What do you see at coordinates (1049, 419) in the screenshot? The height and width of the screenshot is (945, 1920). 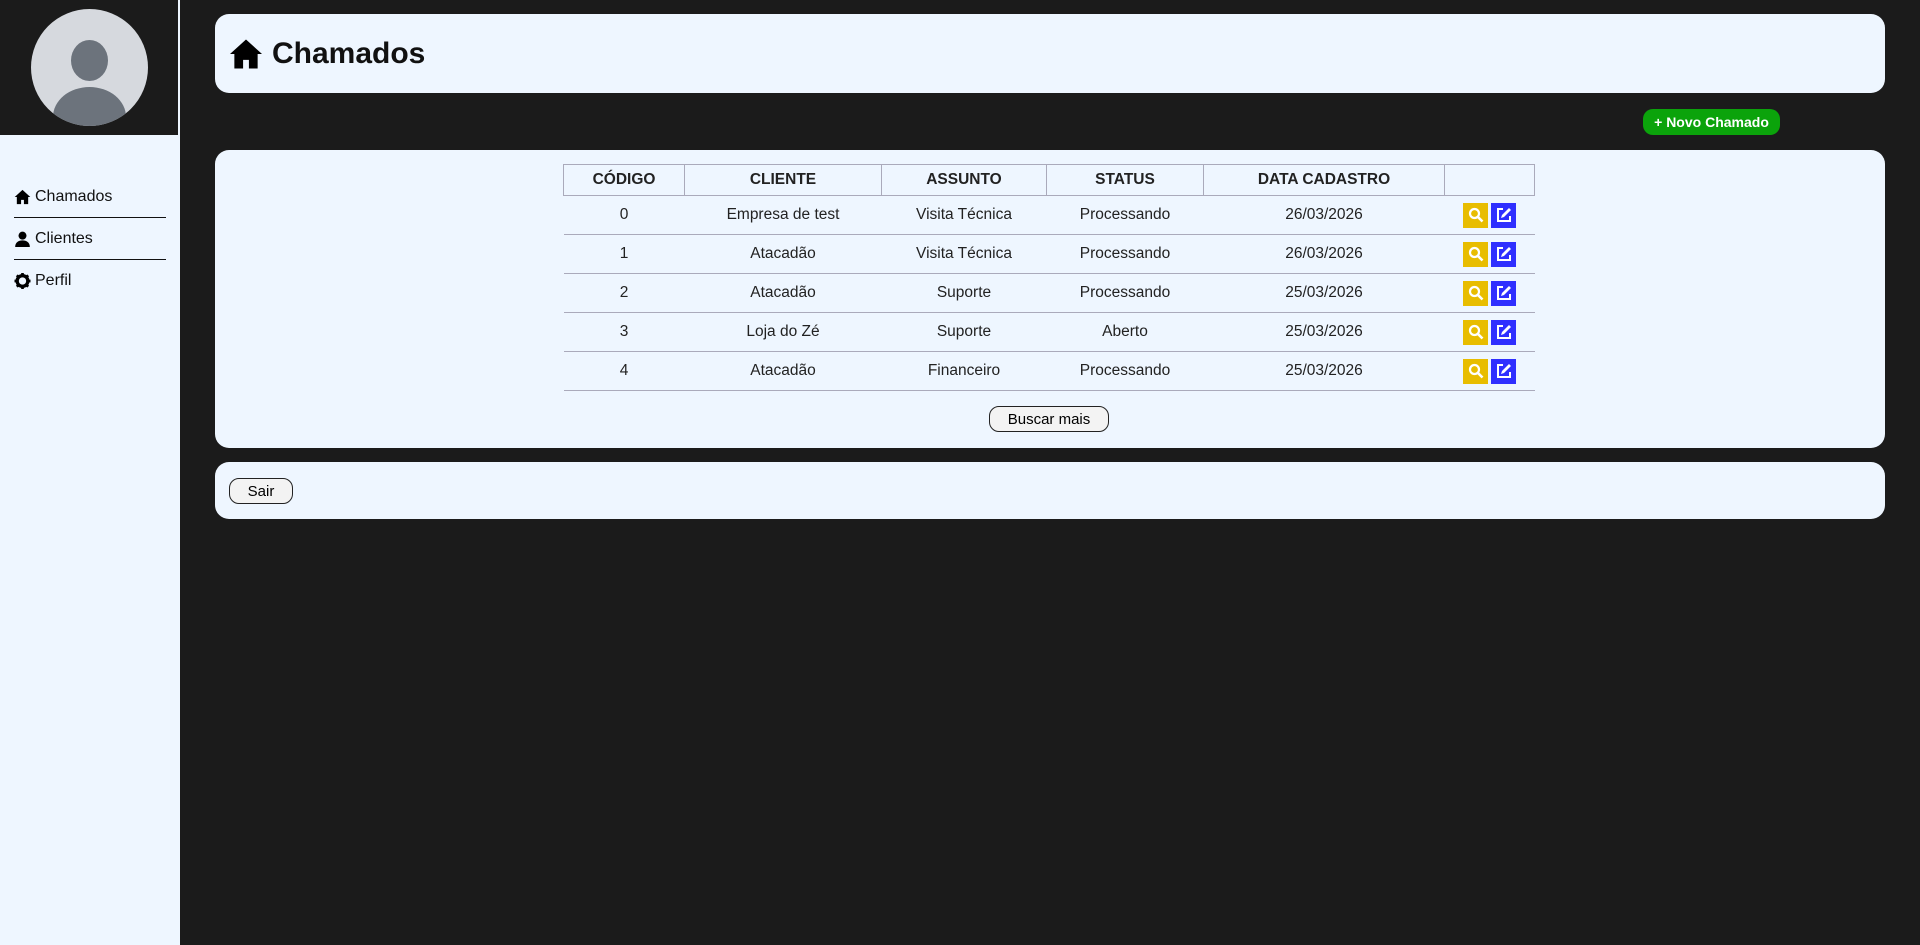 I see `load-more-button: Buscar mais` at bounding box center [1049, 419].